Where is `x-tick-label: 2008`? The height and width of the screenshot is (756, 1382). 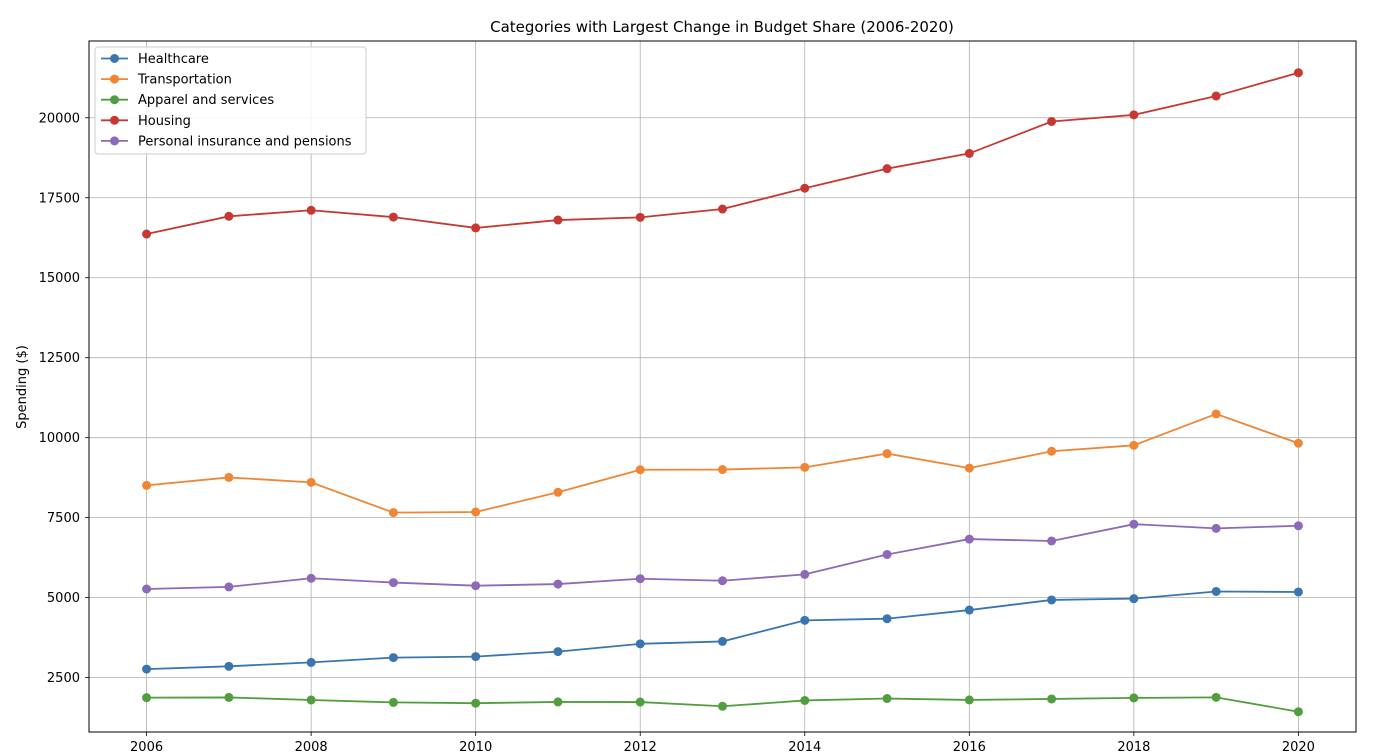
x-tick-label: 2008 is located at coordinates (311, 747).